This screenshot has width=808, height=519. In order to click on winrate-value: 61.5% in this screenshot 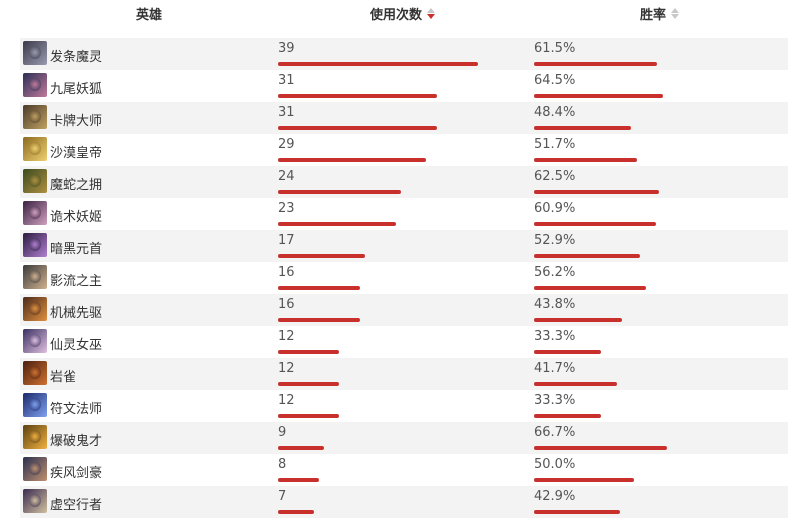, I will do `click(555, 48)`.